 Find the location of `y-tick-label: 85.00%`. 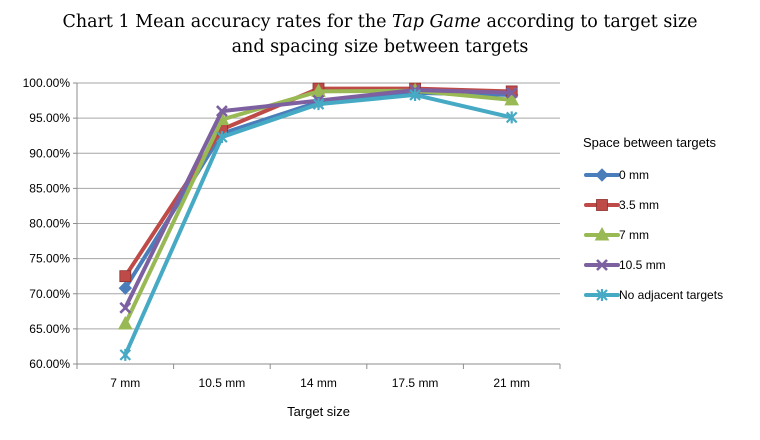

y-tick-label: 85.00% is located at coordinates (49, 188).